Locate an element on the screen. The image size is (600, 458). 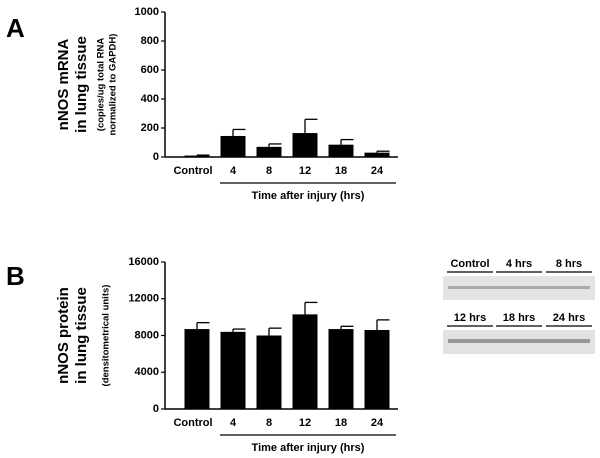
panel-label: A is located at coordinates (15, 28).